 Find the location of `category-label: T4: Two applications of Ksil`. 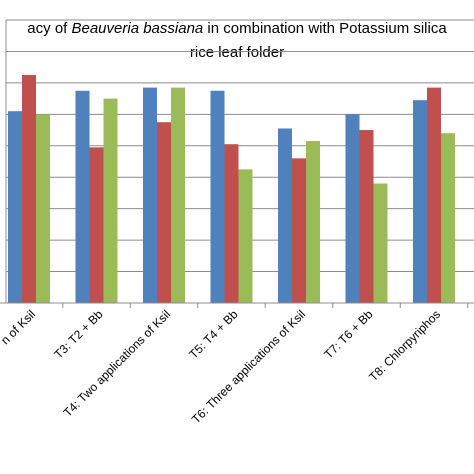

category-label: T4: Two applications of Ksil is located at coordinates (117, 363).